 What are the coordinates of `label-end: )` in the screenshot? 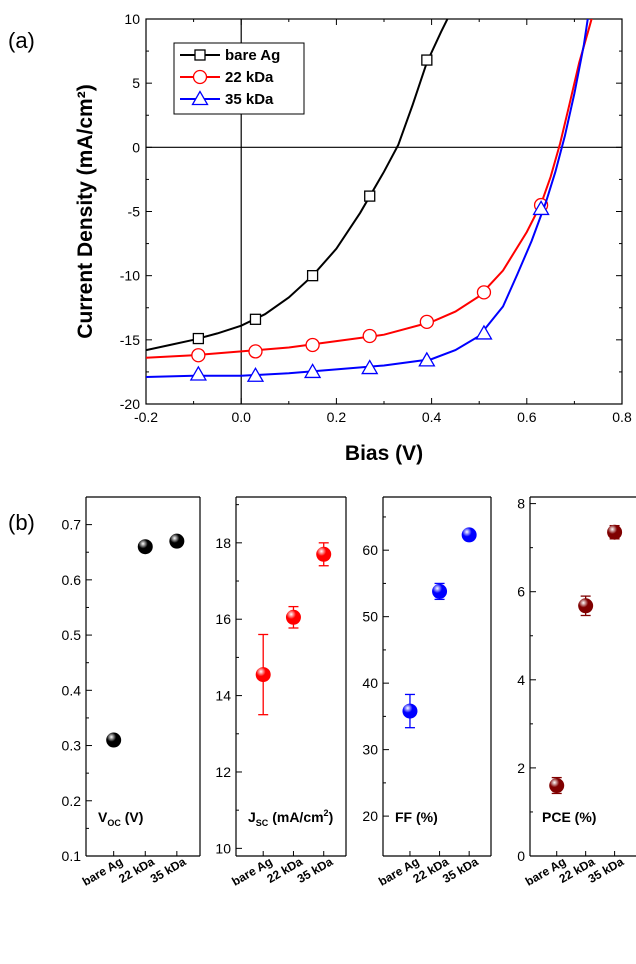 It's located at (331, 817).